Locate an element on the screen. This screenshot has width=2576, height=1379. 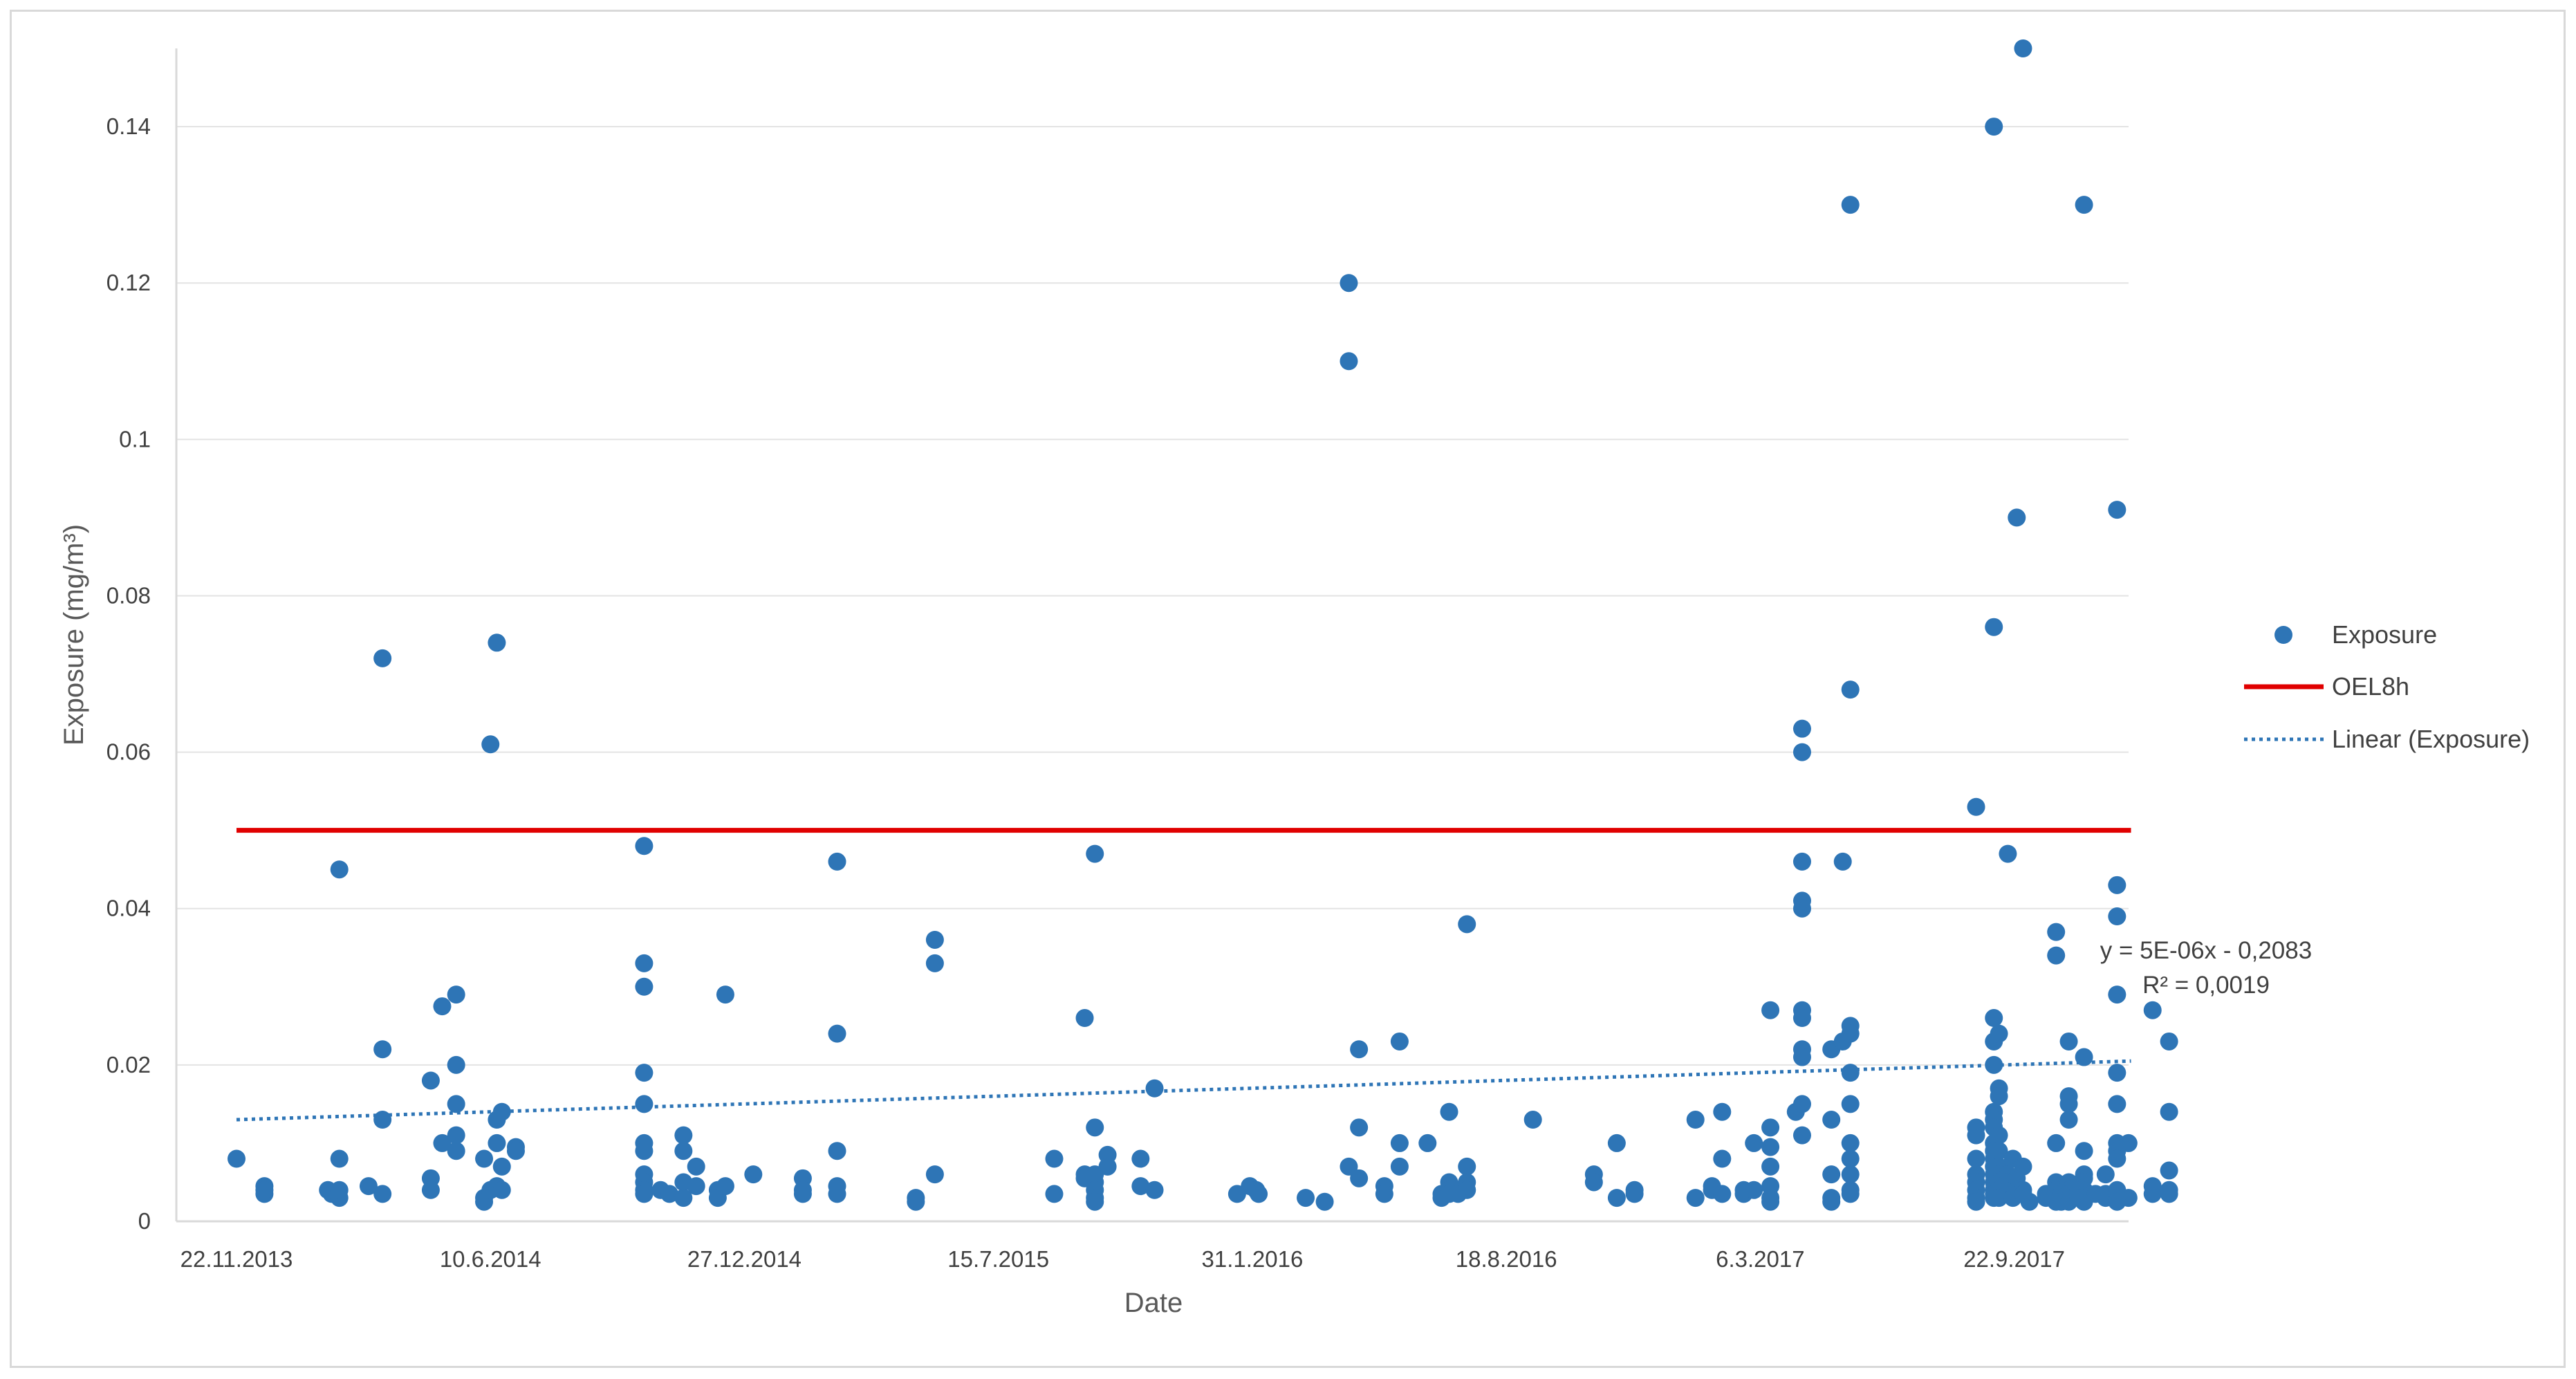
x-tick-label: 22.9.2017 is located at coordinates (2014, 1259).